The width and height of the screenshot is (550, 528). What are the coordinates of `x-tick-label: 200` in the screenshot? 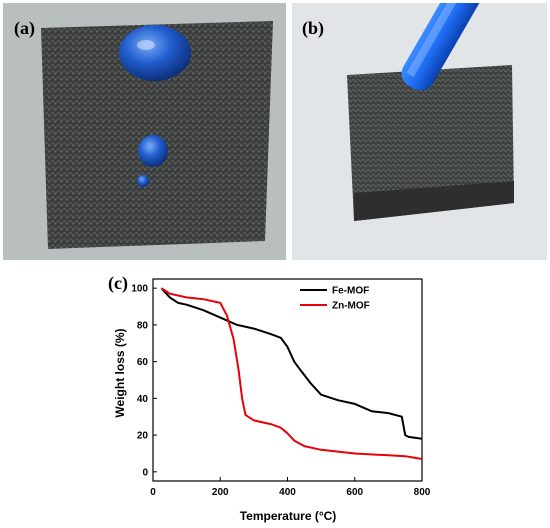 It's located at (220, 492).